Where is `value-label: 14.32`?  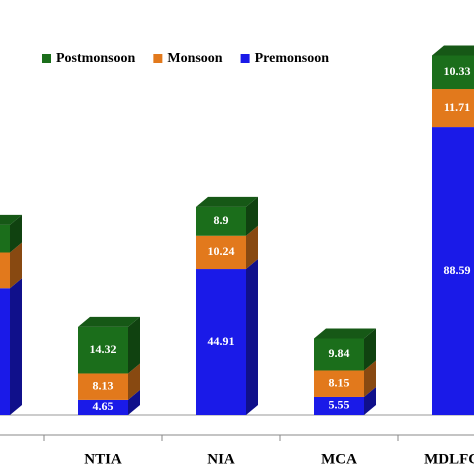 value-label: 14.32 is located at coordinates (103, 349).